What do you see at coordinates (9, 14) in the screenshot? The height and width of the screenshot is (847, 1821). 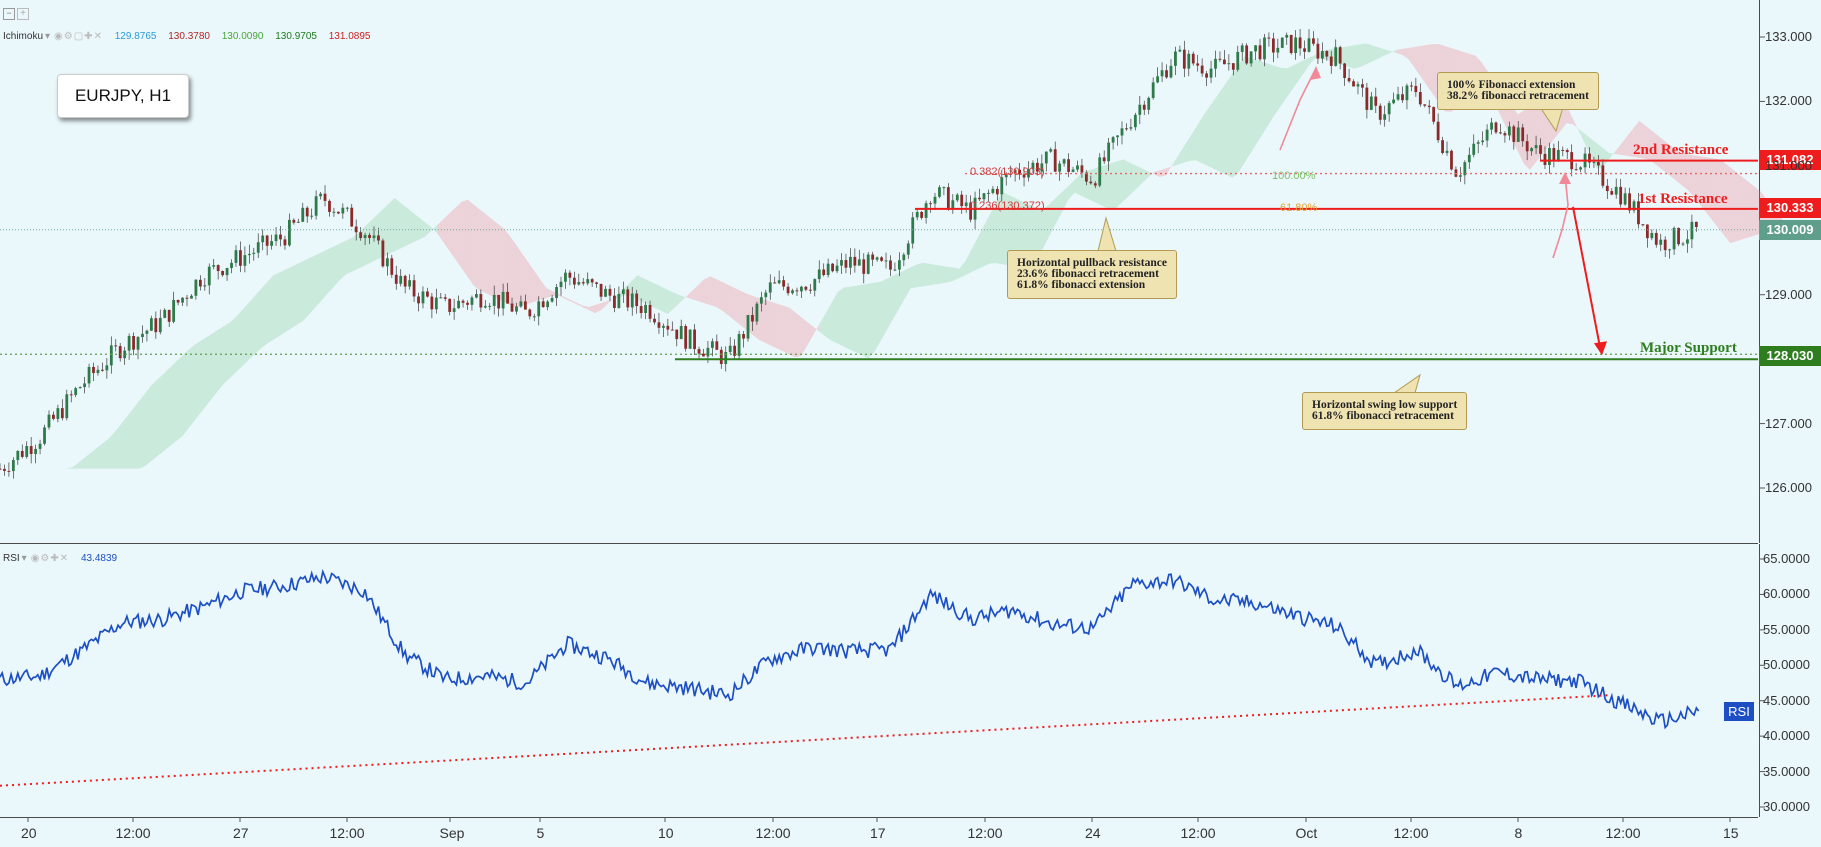 I see `collapse-icon: −` at bounding box center [9, 14].